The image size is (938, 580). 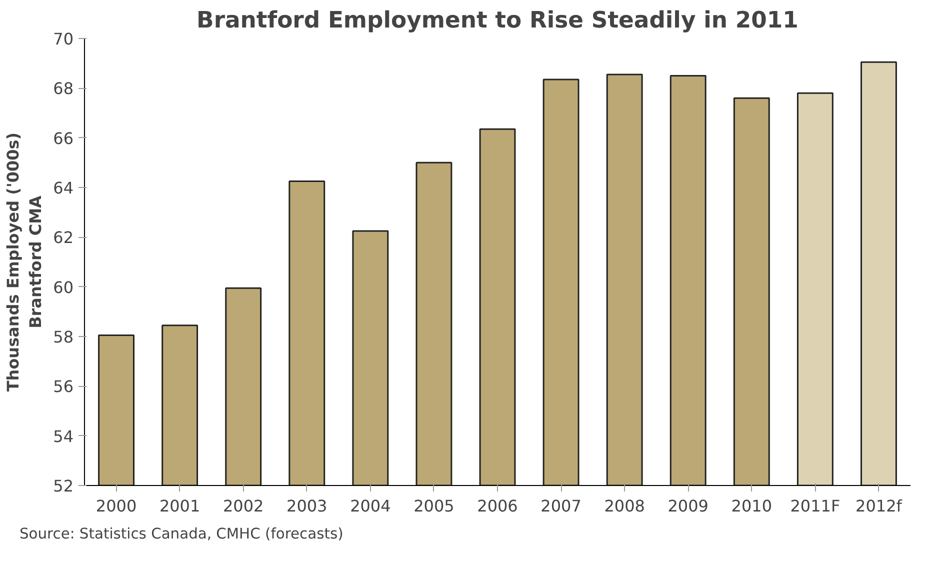 What do you see at coordinates (63, 386) in the screenshot?
I see `y-tick-label: 56` at bounding box center [63, 386].